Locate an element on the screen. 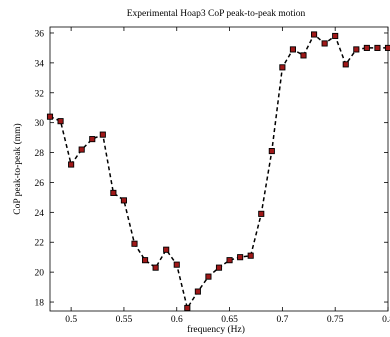  x-tick-label: 0.6 is located at coordinates (177, 320).